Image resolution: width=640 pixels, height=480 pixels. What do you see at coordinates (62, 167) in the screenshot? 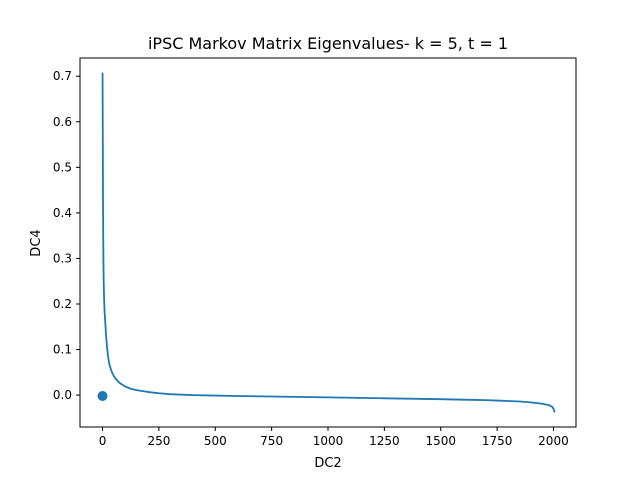
I see `y-tick-label: 0.5` at bounding box center [62, 167].